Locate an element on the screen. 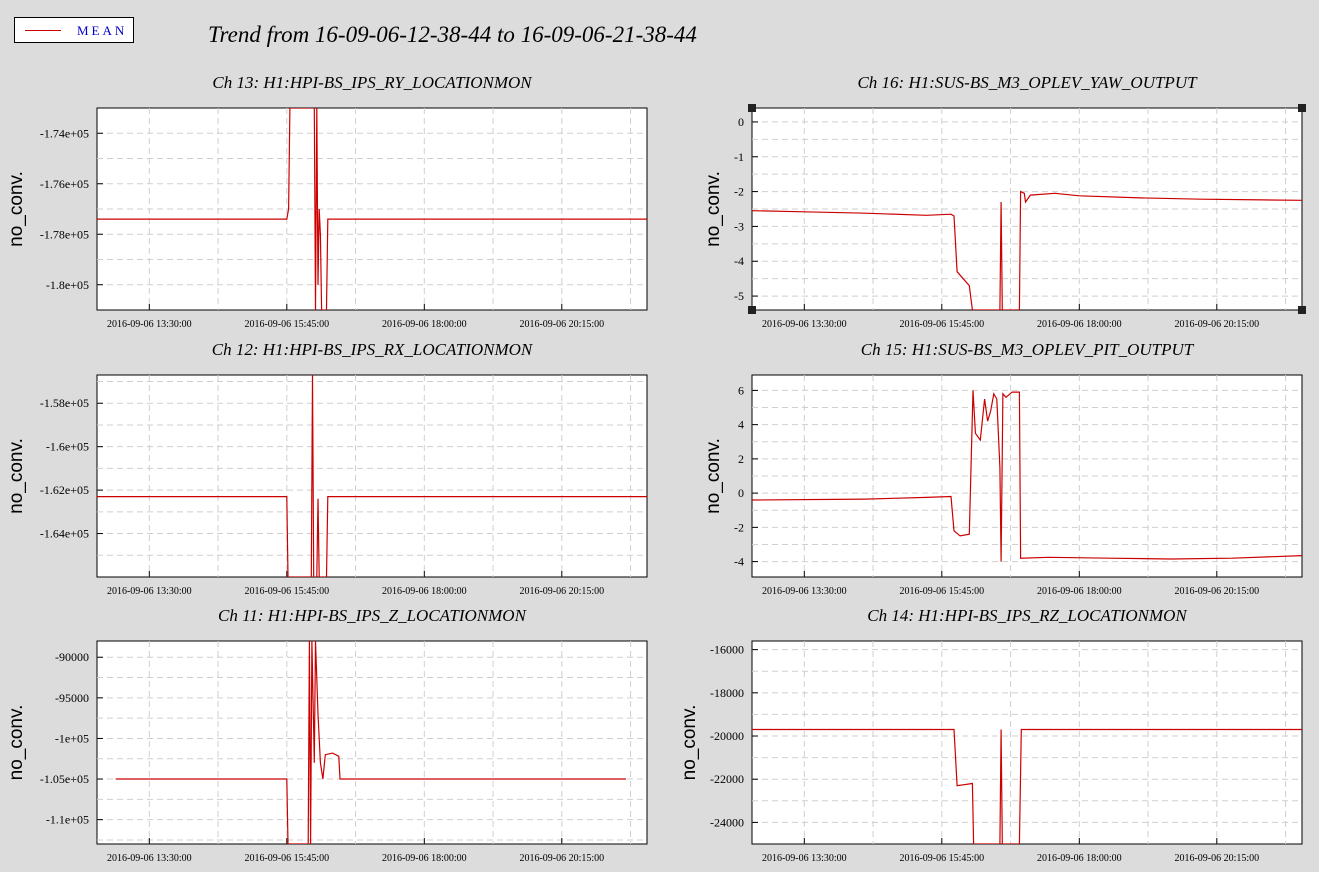 The image size is (1319, 872). y-tick-label: 2 is located at coordinates (741, 459).